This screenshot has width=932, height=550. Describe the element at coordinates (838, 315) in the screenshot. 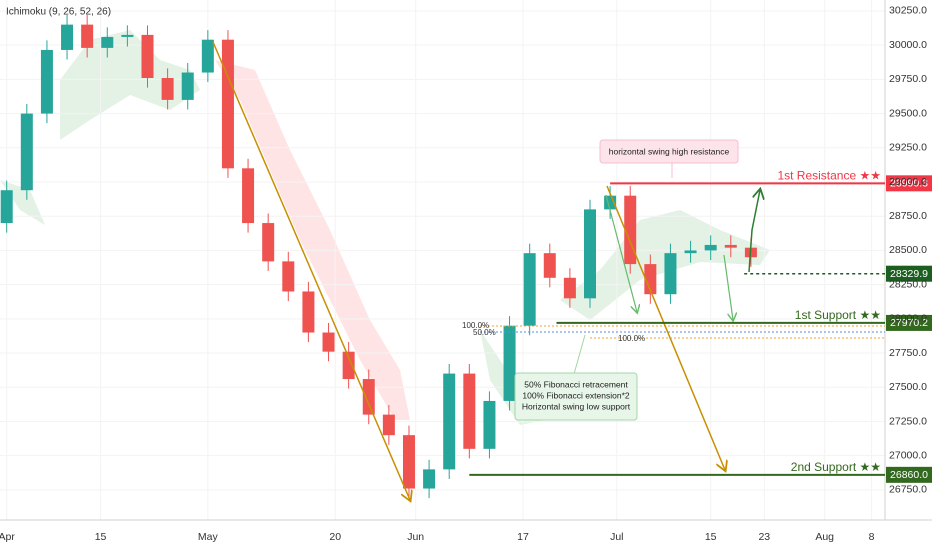

I see `level-name: 1st Support ★★` at that location.